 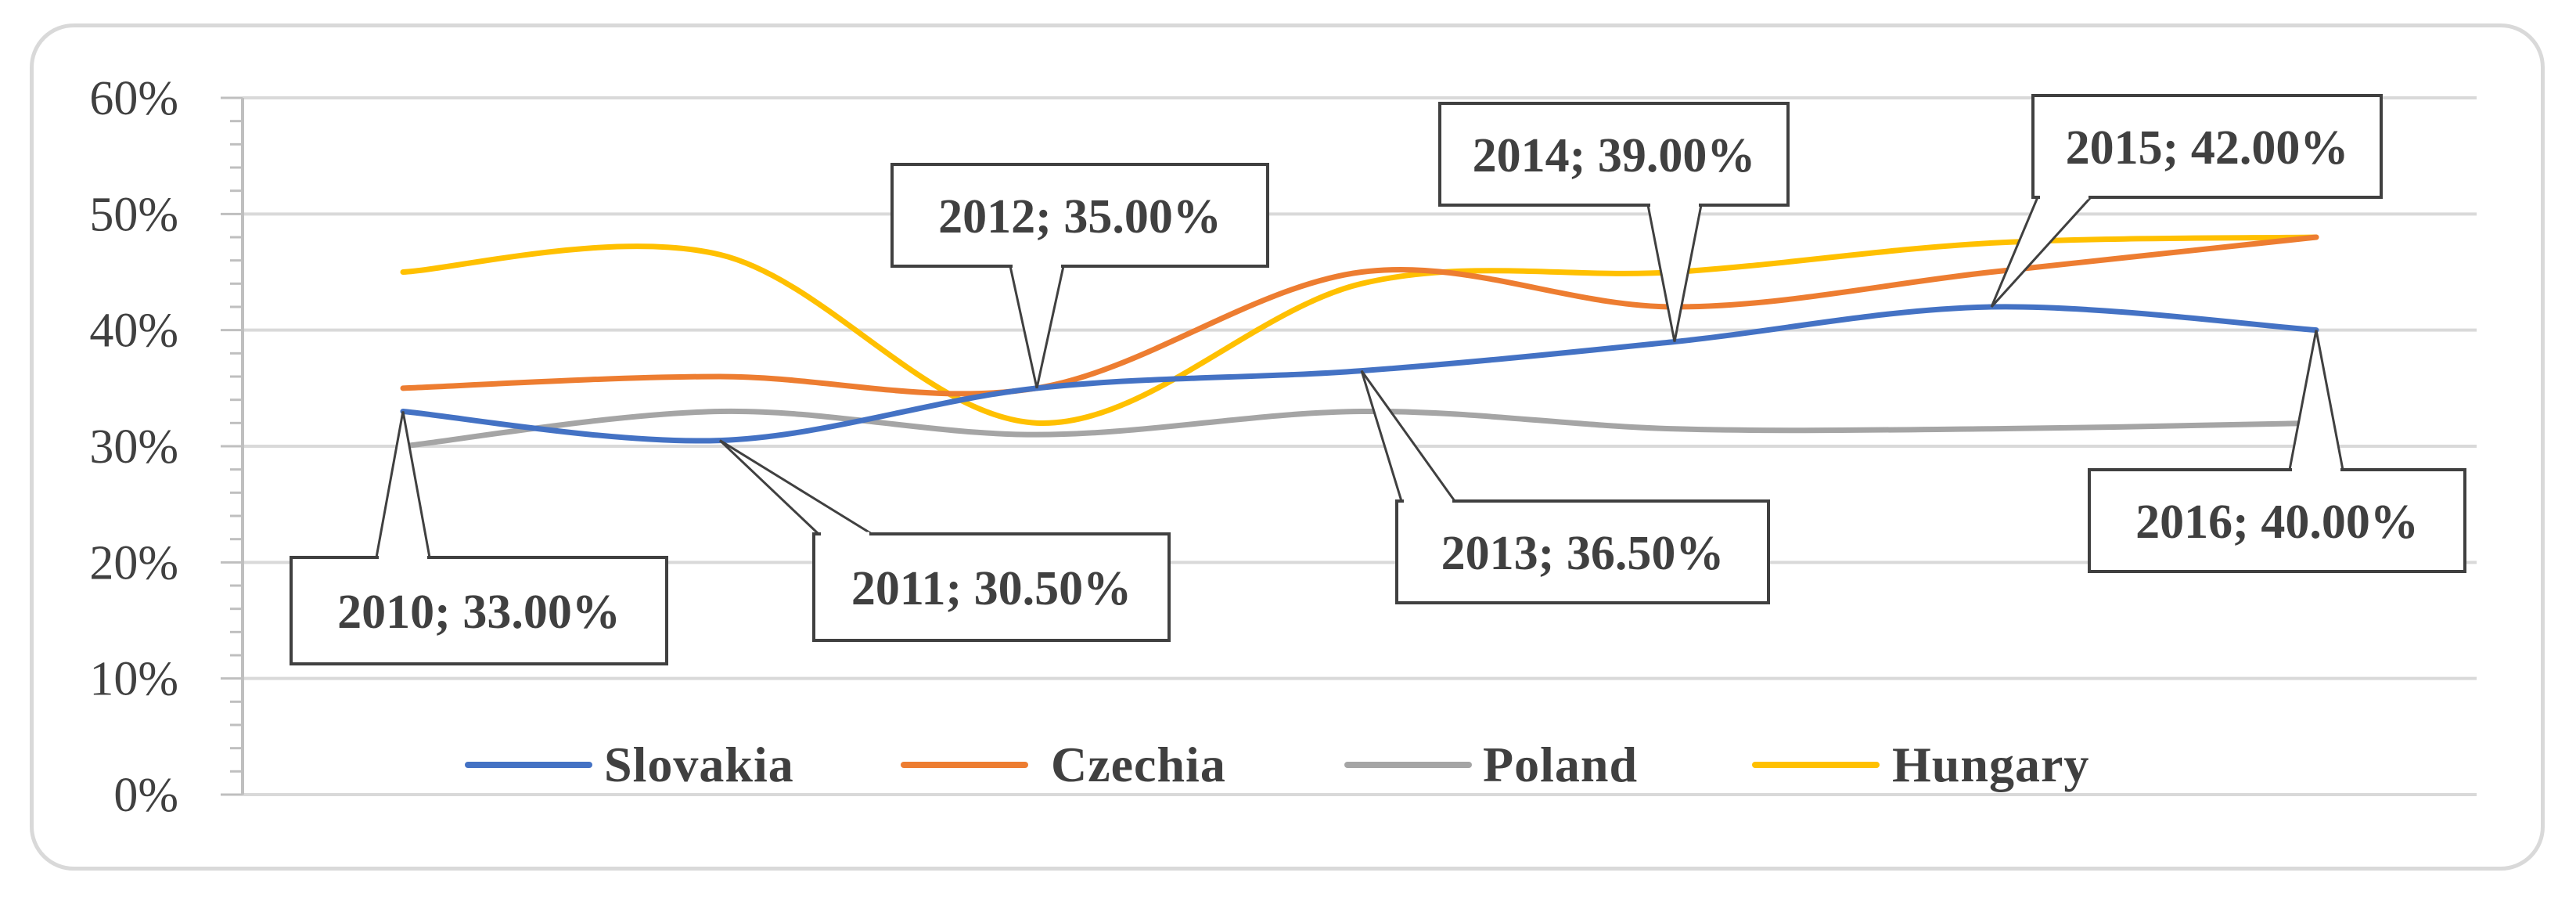 I want to click on legend-label: Hungary, so click(x=1991, y=764).